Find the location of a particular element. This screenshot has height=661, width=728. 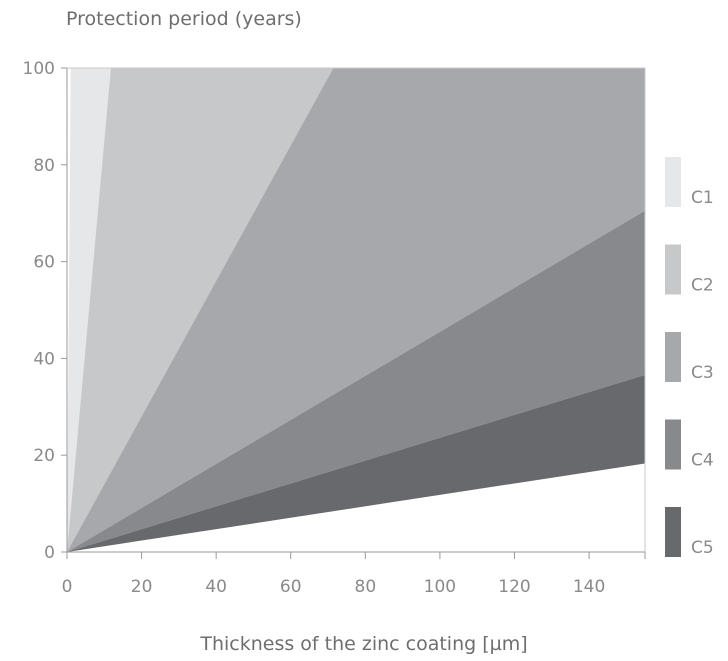

y-tick-label: 100 is located at coordinates (39, 69).